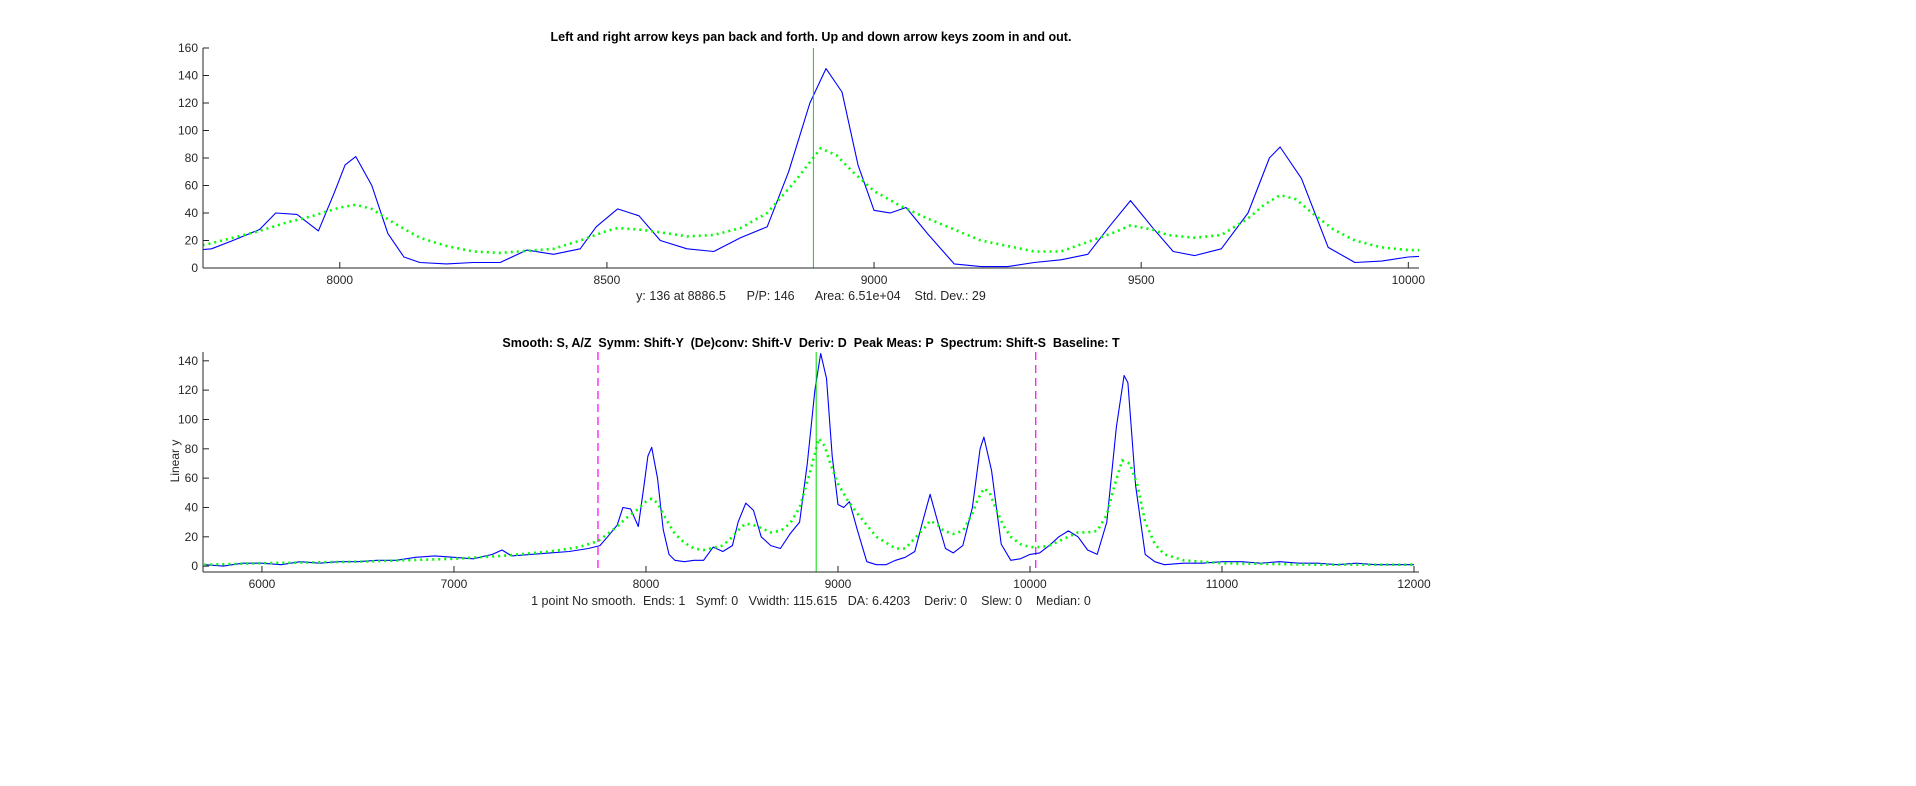 This screenshot has height=786, width=1916. Describe the element at coordinates (1141, 280) in the screenshot. I see `x-tick-label: 9500` at that location.